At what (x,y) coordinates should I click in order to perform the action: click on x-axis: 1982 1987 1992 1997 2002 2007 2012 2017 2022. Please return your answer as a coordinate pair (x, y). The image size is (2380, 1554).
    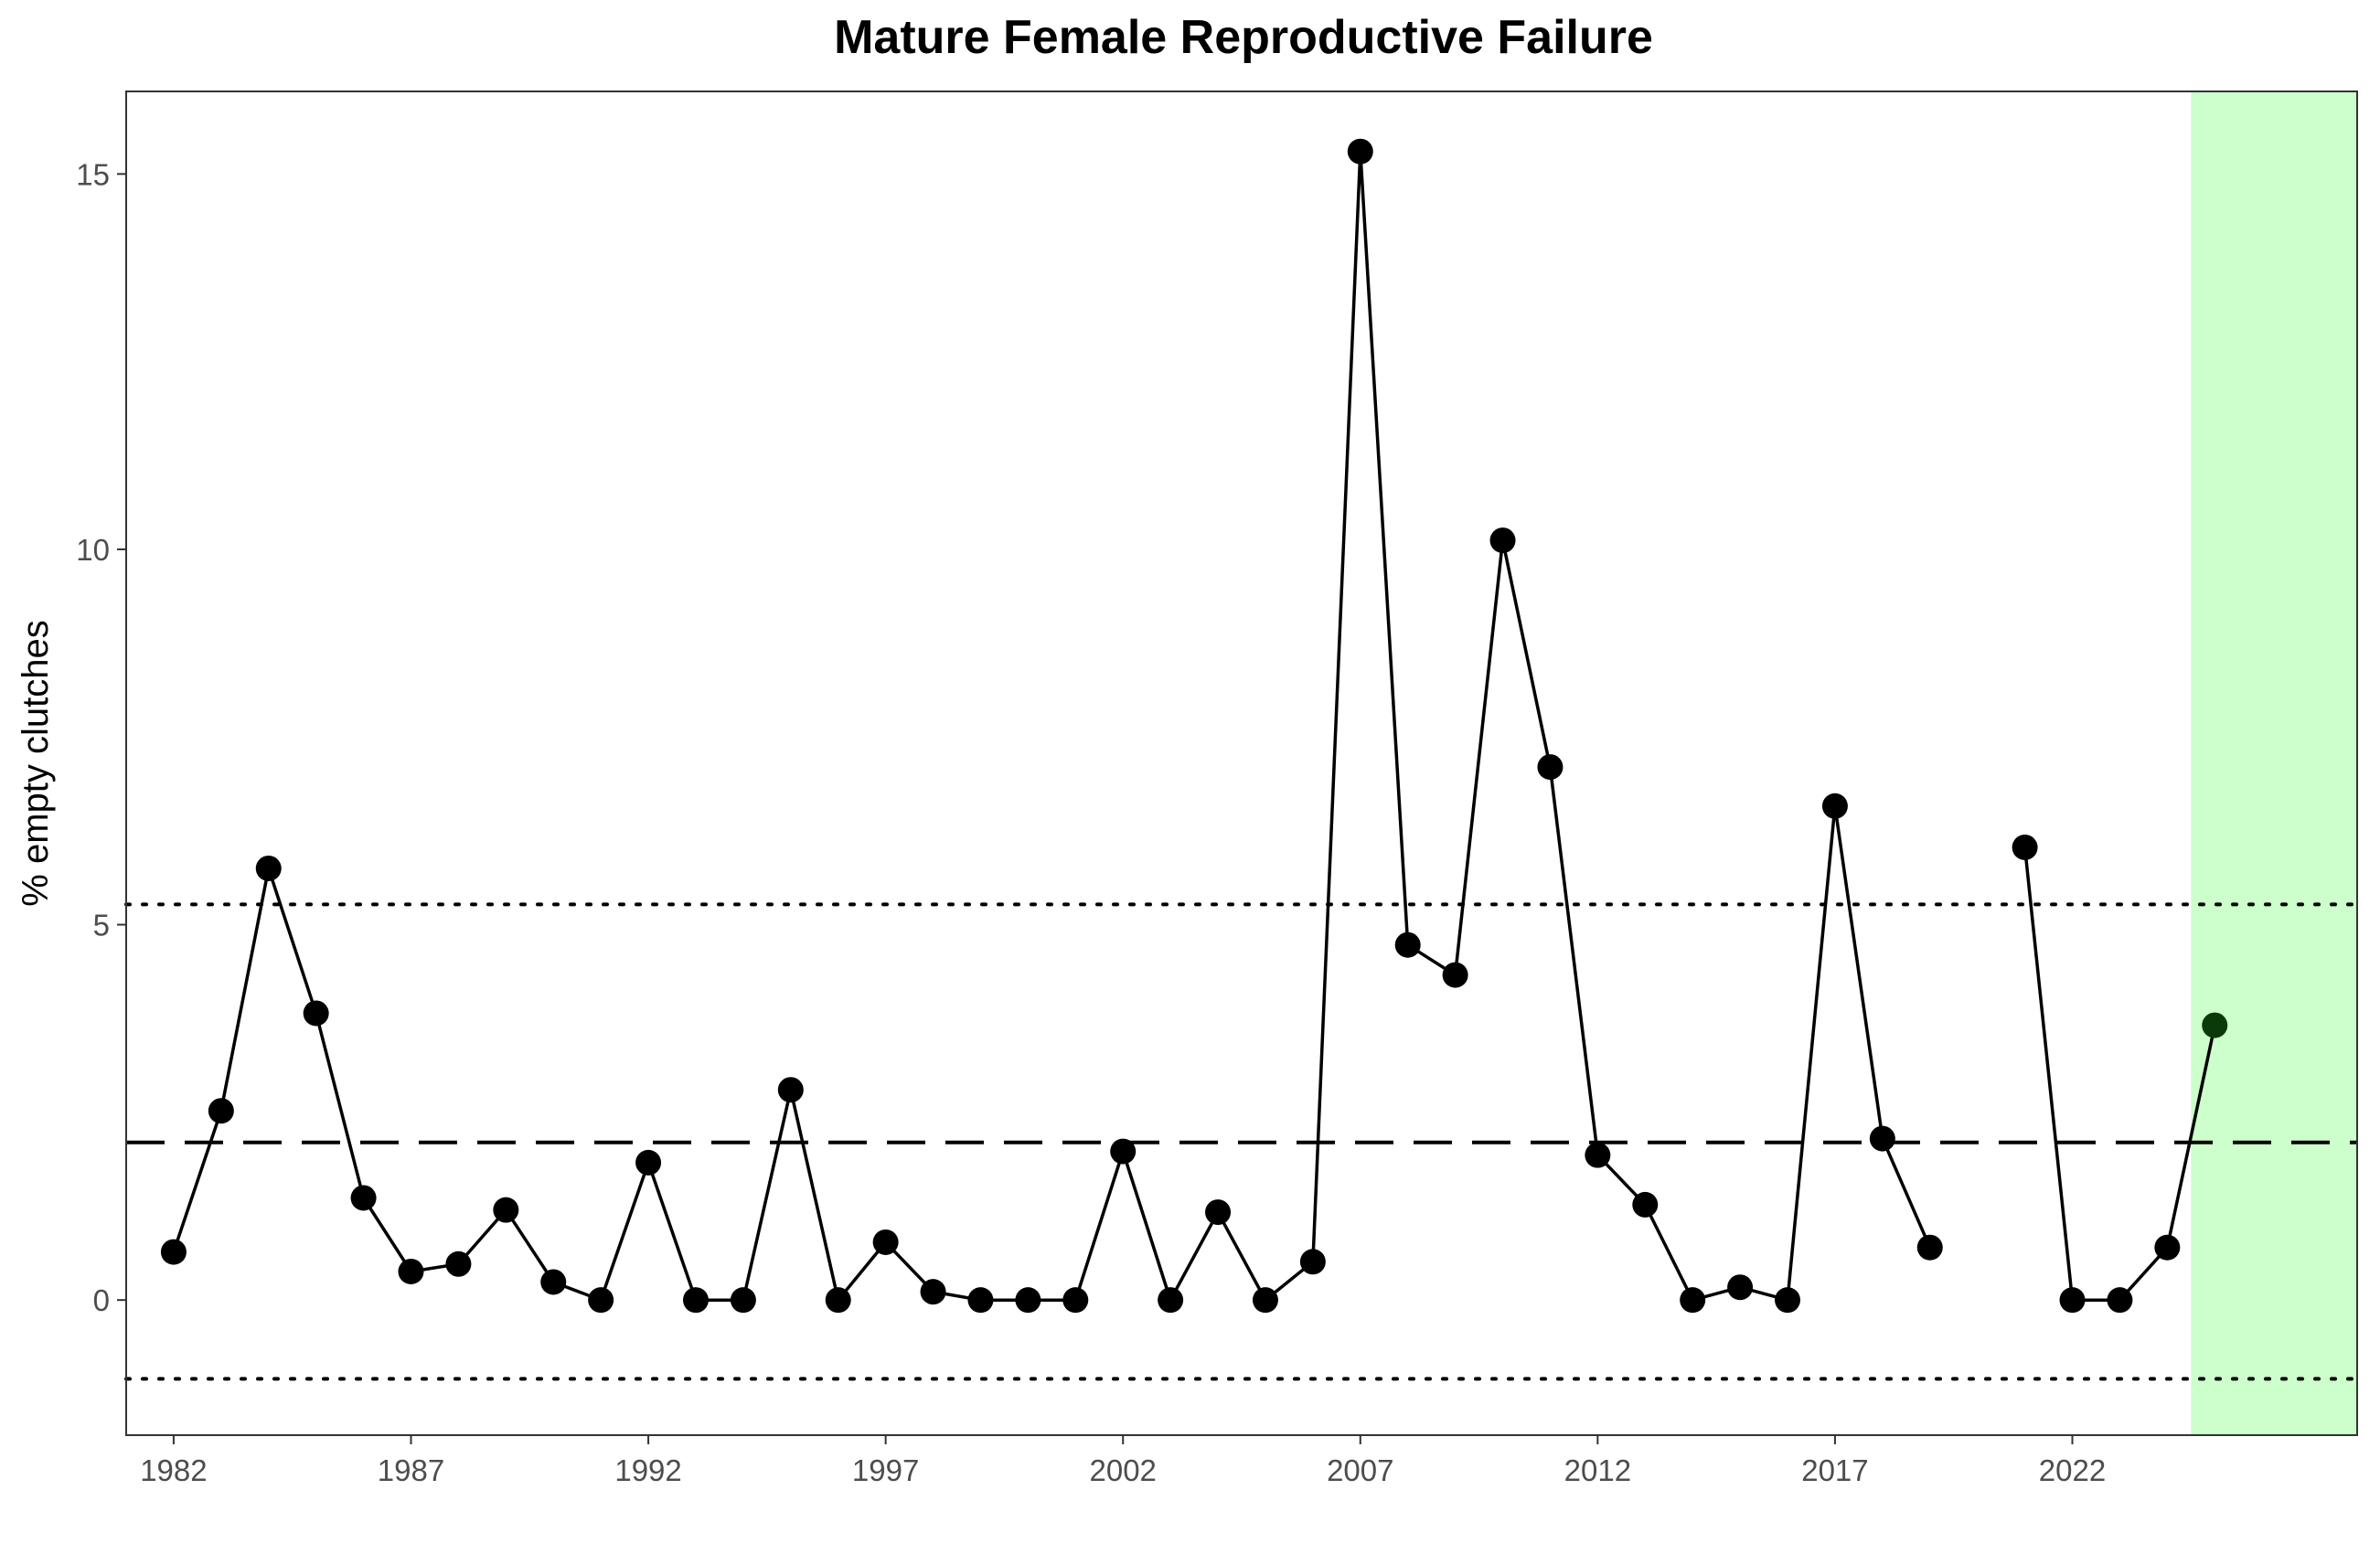
    Looking at the image, I should click on (1123, 1461).